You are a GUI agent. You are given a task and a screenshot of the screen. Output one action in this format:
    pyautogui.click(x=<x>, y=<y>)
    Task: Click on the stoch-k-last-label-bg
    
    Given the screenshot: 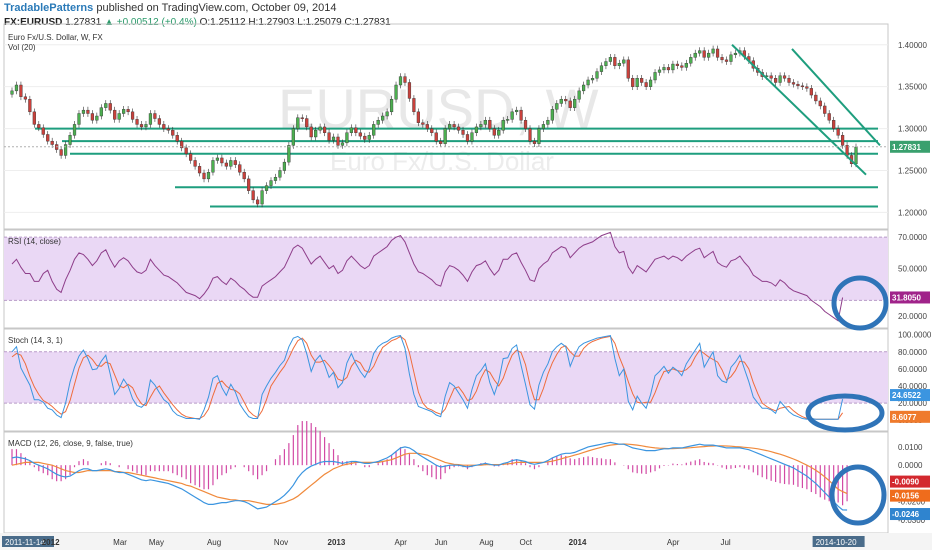 What is the action you would take?
    pyautogui.click(x=910, y=395)
    